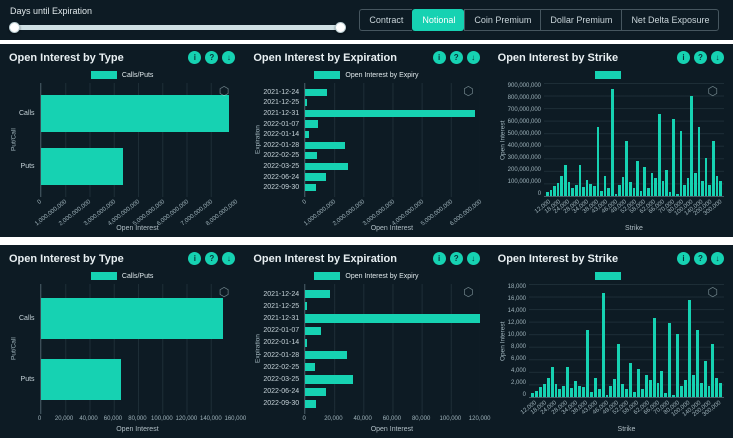  Describe the element at coordinates (670, 20) in the screenshot. I see `view-button-net-delta-exposure: Net Delta Exposure` at that location.